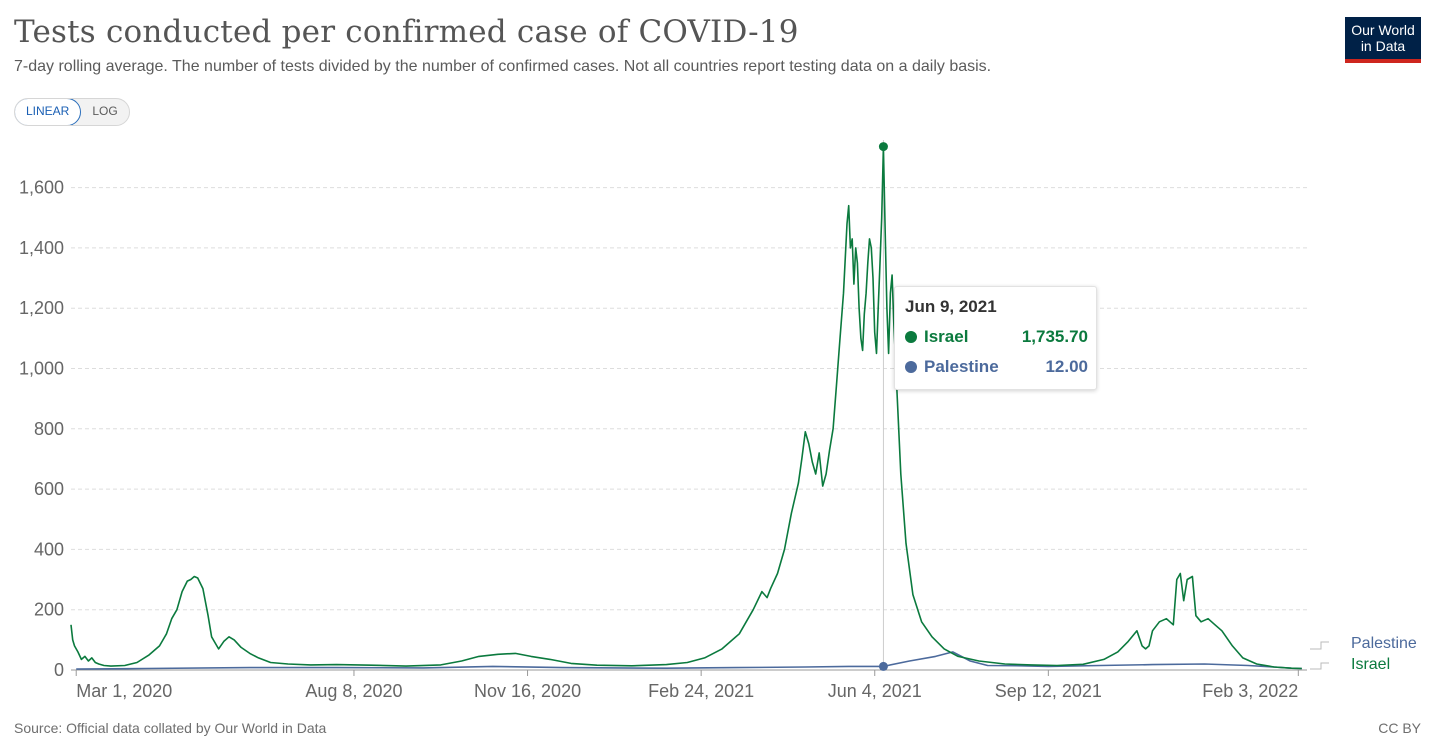  I want to click on scale-toggle: LINEAR LOG, so click(72, 112).